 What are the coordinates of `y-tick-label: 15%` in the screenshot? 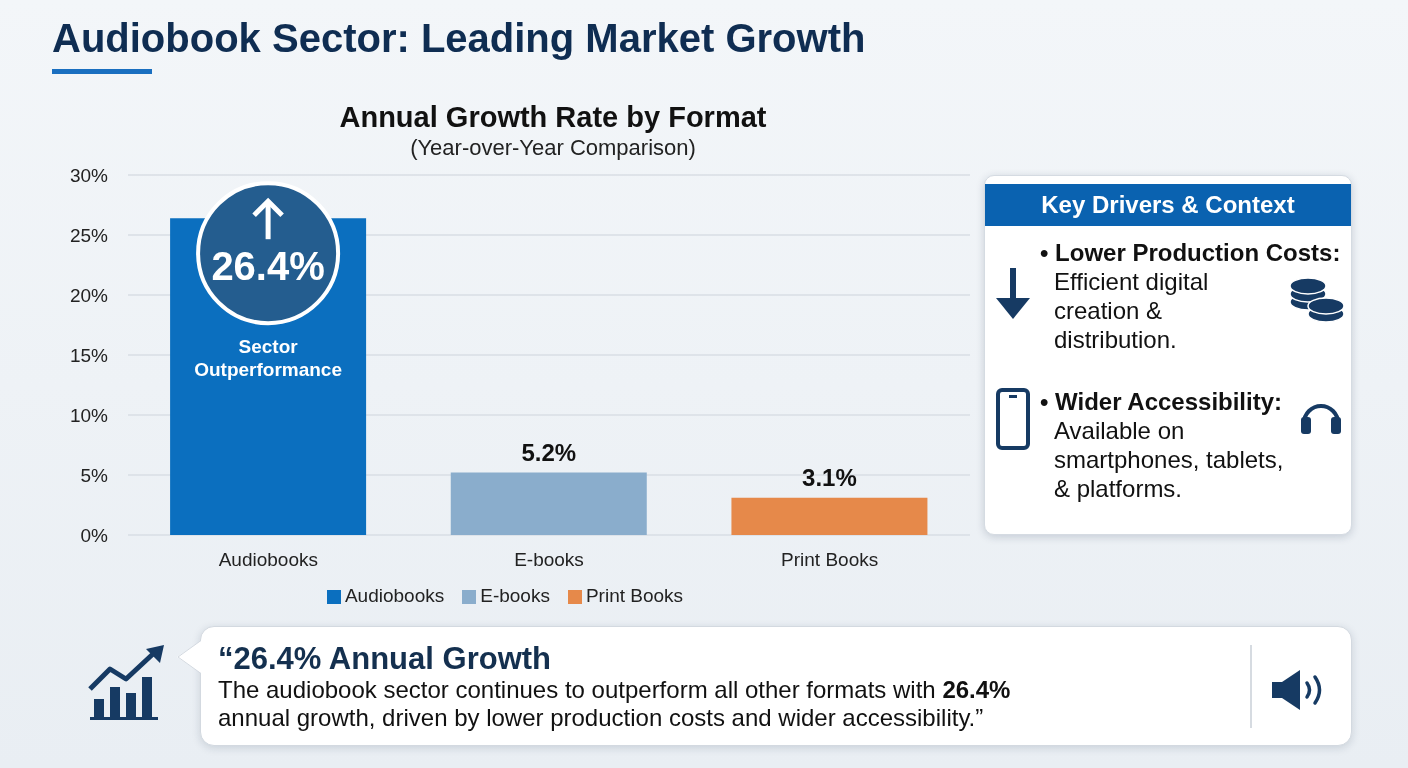 It's located at (89, 355).